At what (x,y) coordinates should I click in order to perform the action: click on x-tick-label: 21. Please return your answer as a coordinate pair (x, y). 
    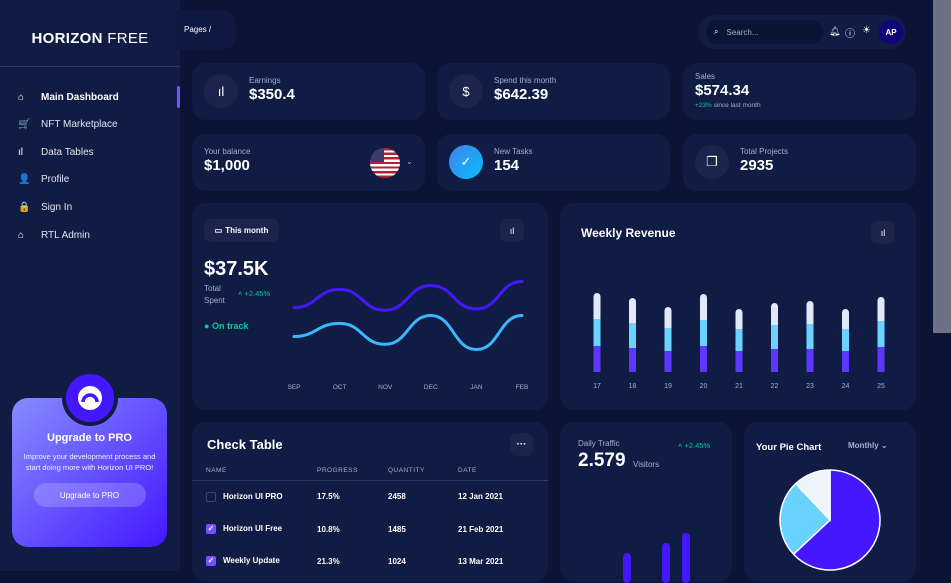
    Looking at the image, I should click on (739, 386).